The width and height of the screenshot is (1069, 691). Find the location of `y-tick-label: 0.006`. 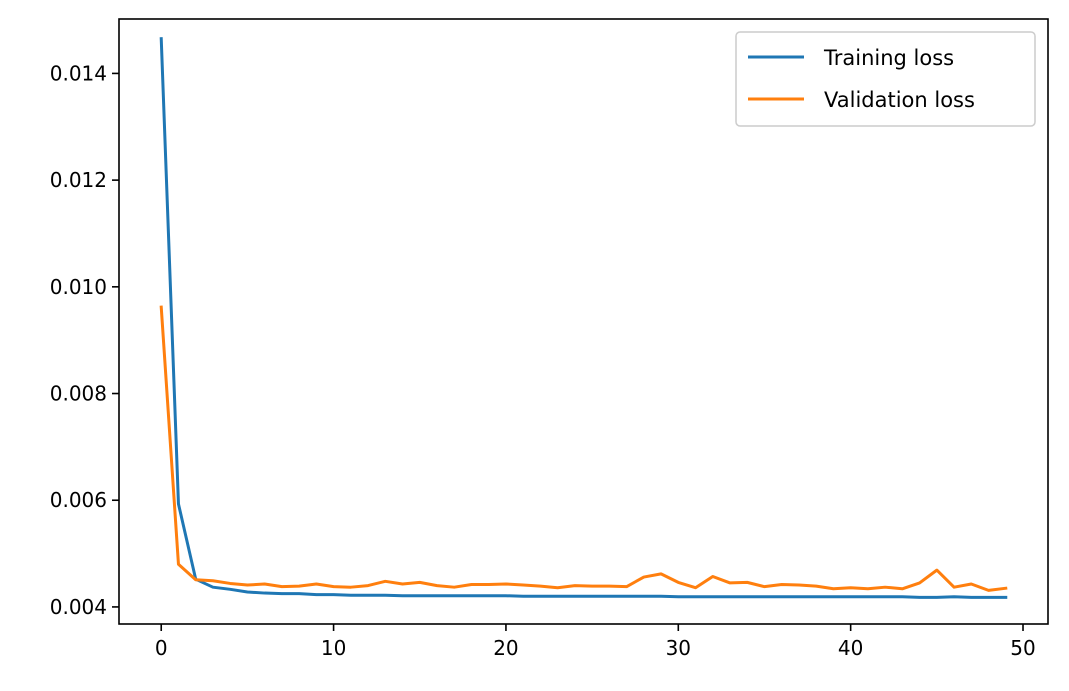

y-tick-label: 0.006 is located at coordinates (78, 500).